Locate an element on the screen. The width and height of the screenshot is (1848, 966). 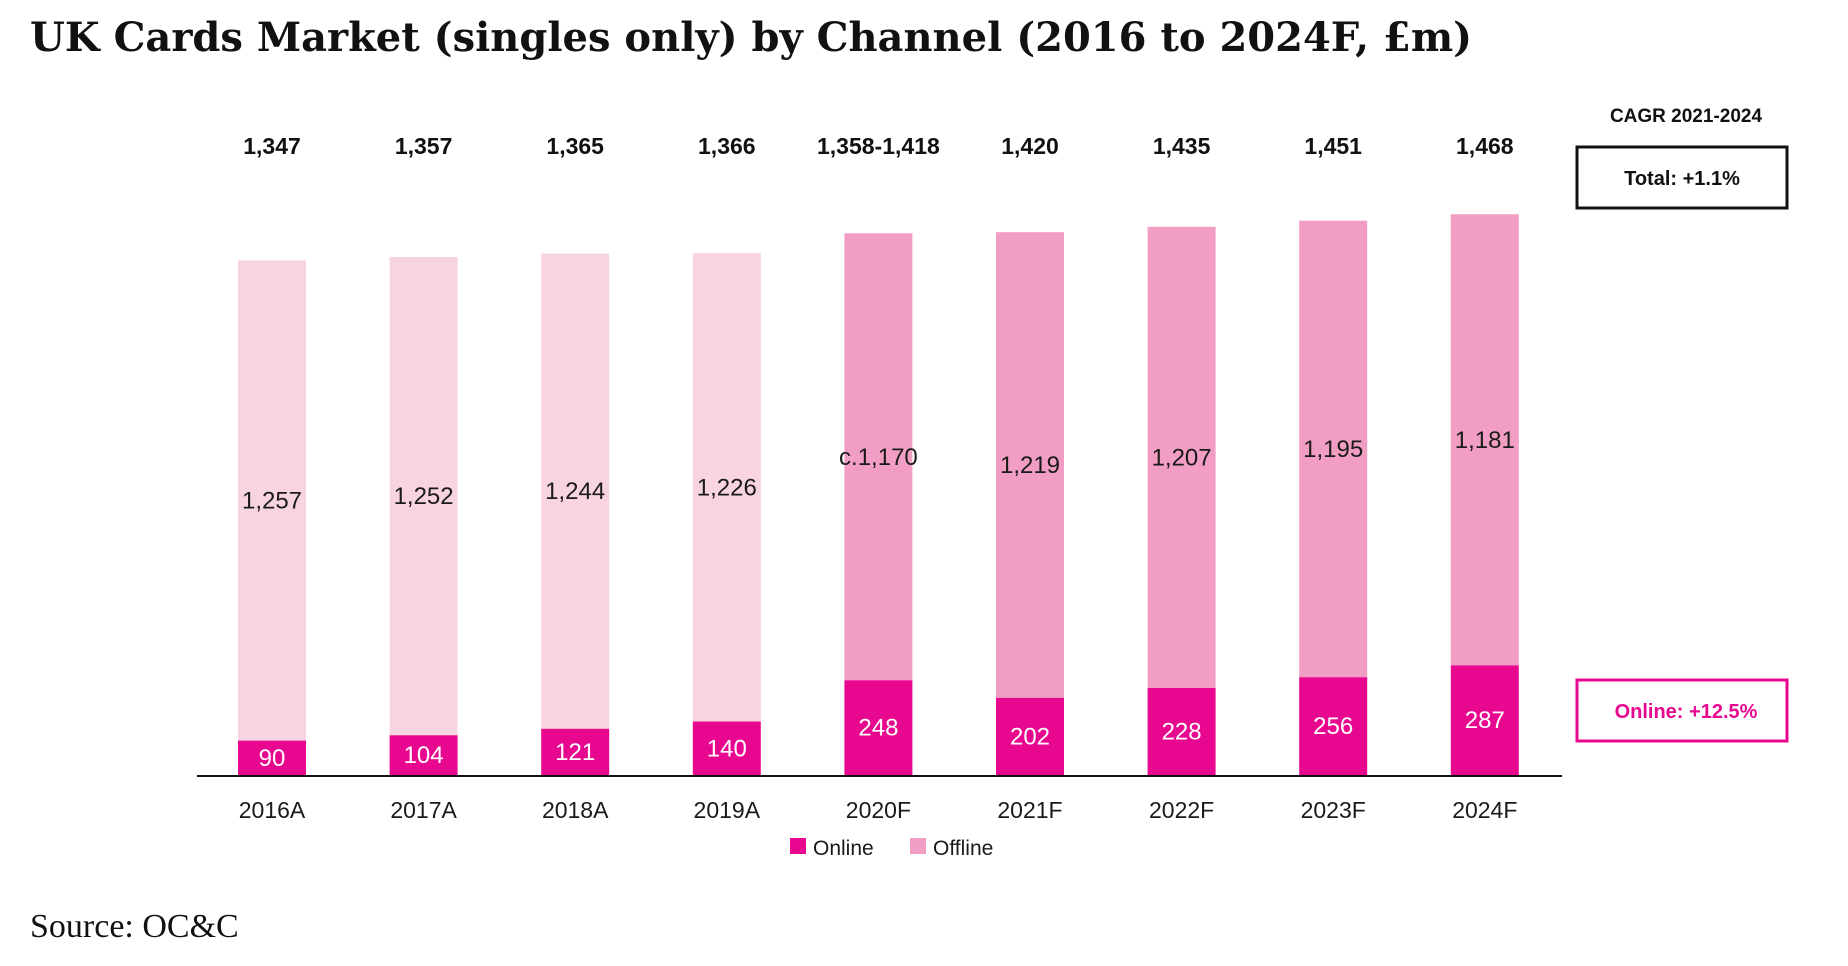
bar-offline-2021F is located at coordinates (1030, 465).